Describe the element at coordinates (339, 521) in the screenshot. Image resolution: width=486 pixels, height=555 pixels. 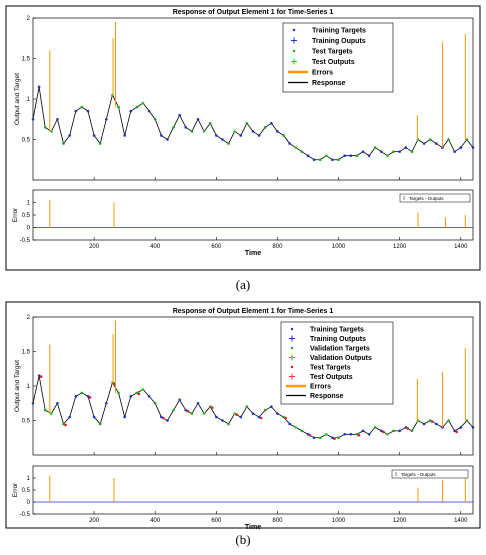
I see `x-tick-label: 1000` at that location.